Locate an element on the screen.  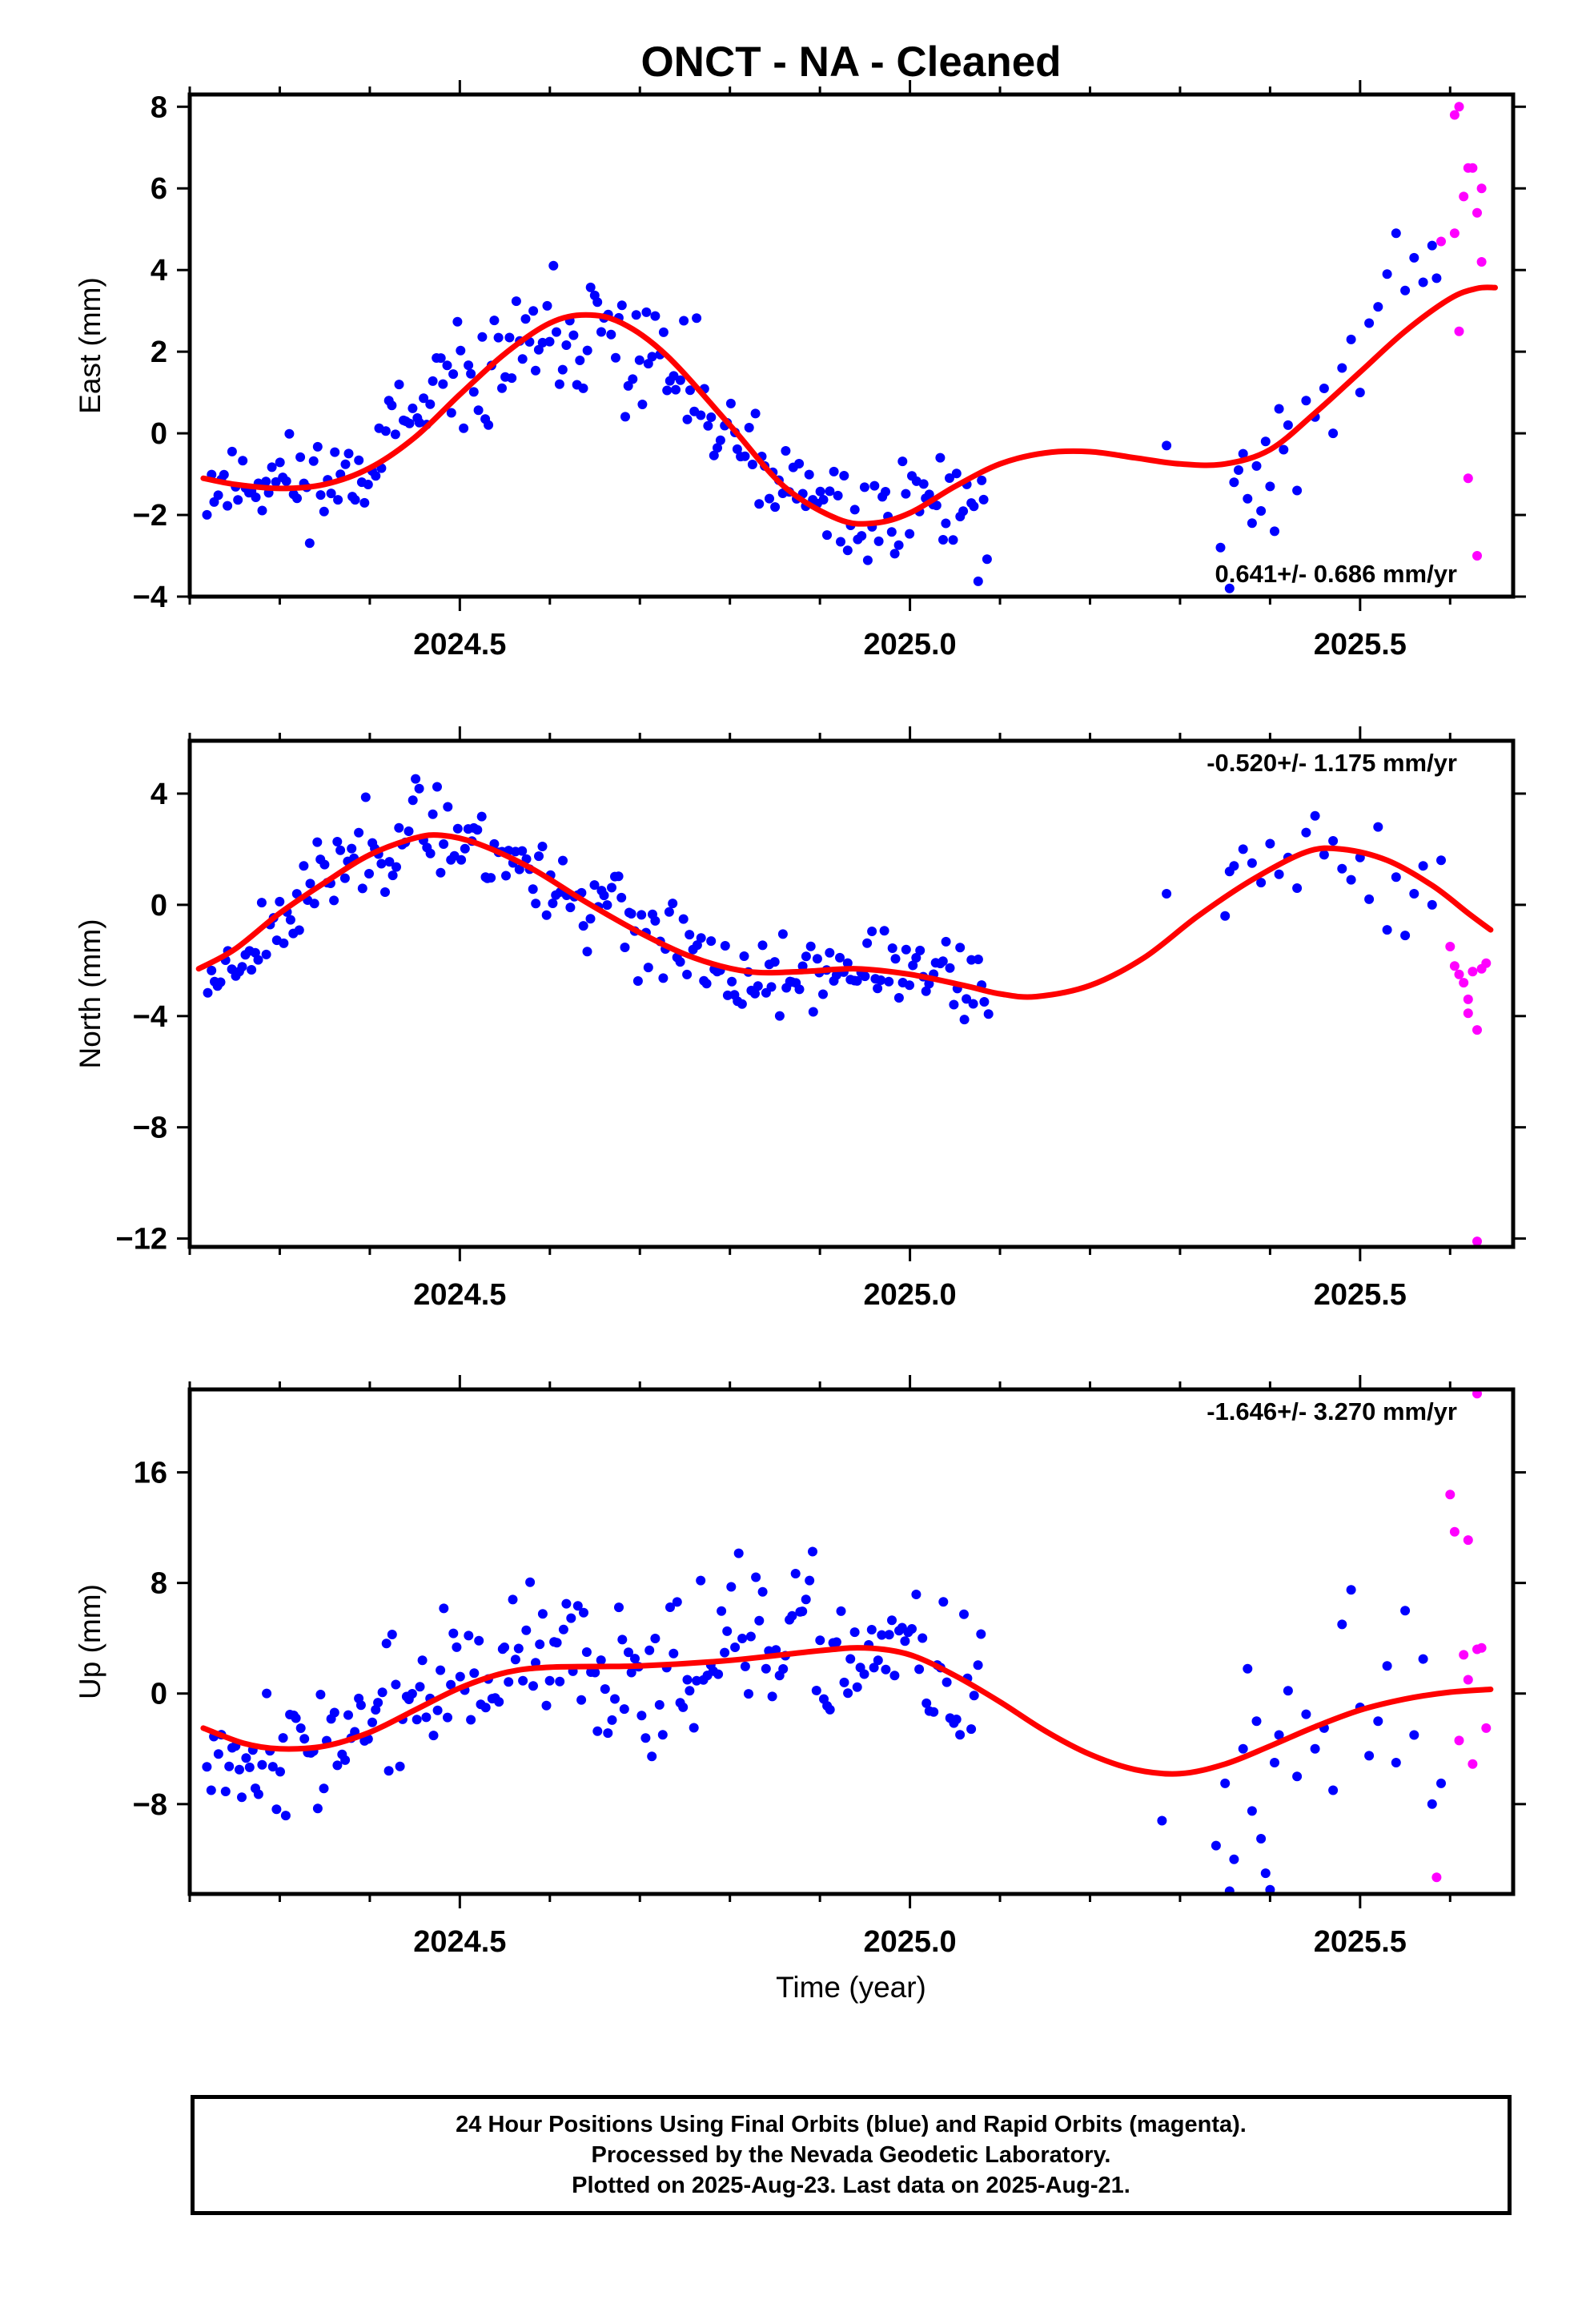
y-tick-label: 8 is located at coordinates (159, 107).